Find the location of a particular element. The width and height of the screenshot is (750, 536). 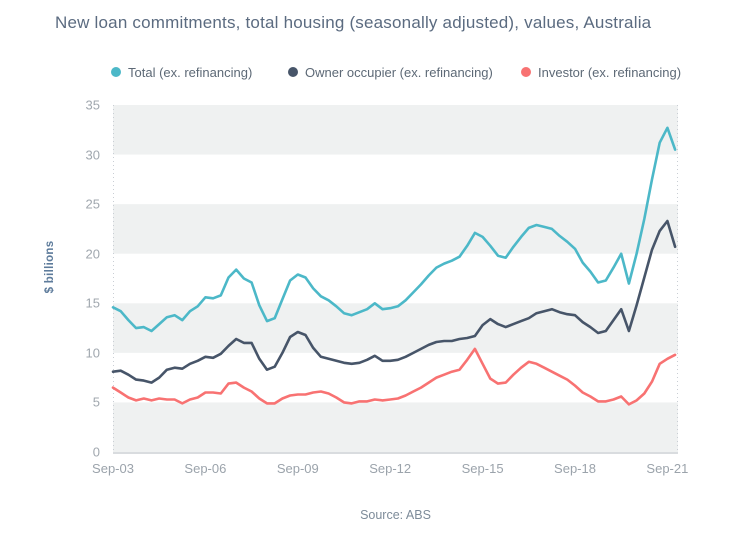

legend-item-investor: Investor (ex. refinancing) is located at coordinates (601, 72).